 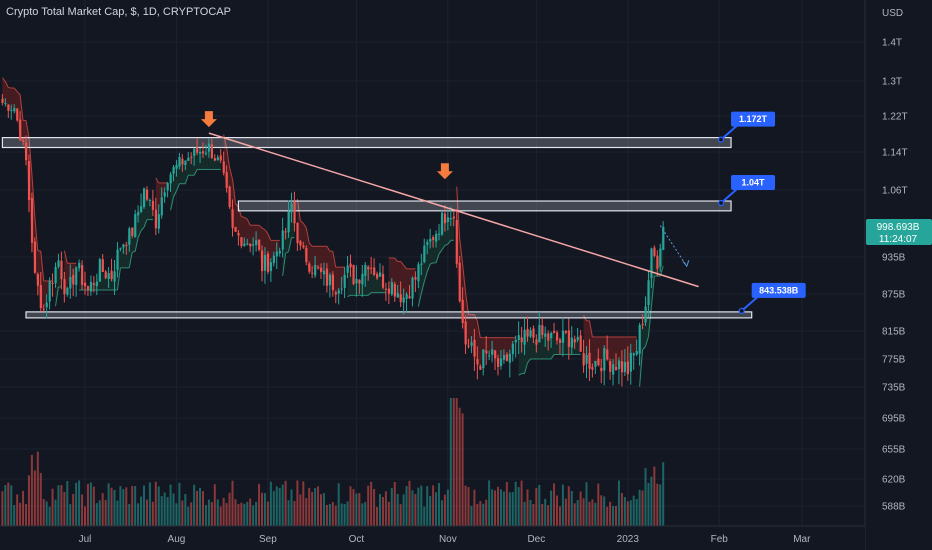 What do you see at coordinates (366, 143) in the screenshot?
I see `zone-resistance-1.172T` at bounding box center [366, 143].